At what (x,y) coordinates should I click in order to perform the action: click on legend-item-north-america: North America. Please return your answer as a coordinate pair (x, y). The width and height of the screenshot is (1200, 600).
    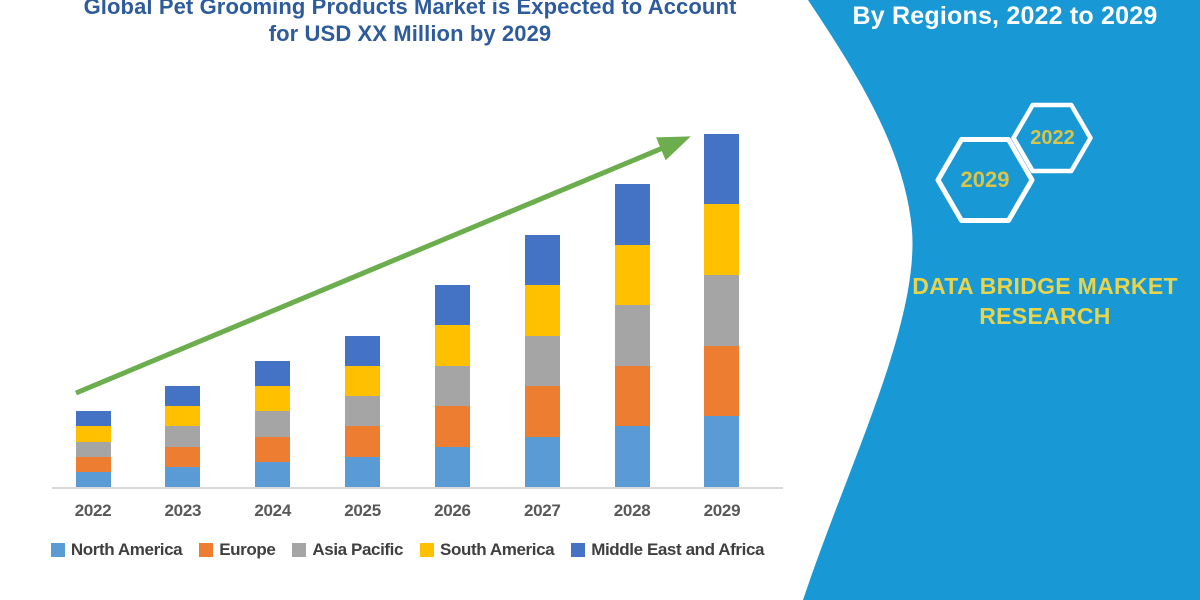
    Looking at the image, I should click on (116, 550).